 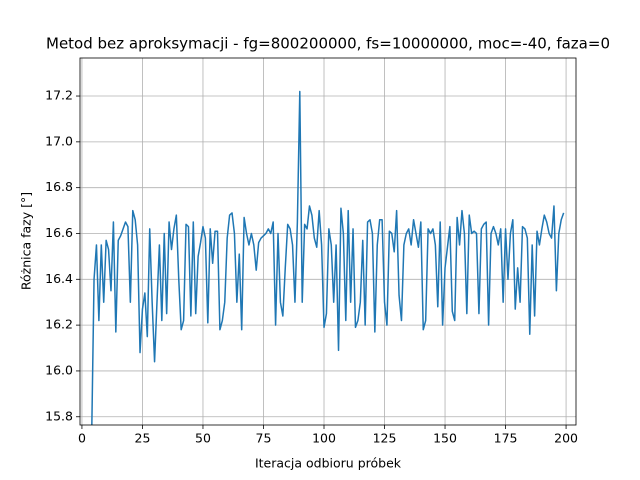 I want to click on y-tick-label: 16.6, so click(x=59, y=232).